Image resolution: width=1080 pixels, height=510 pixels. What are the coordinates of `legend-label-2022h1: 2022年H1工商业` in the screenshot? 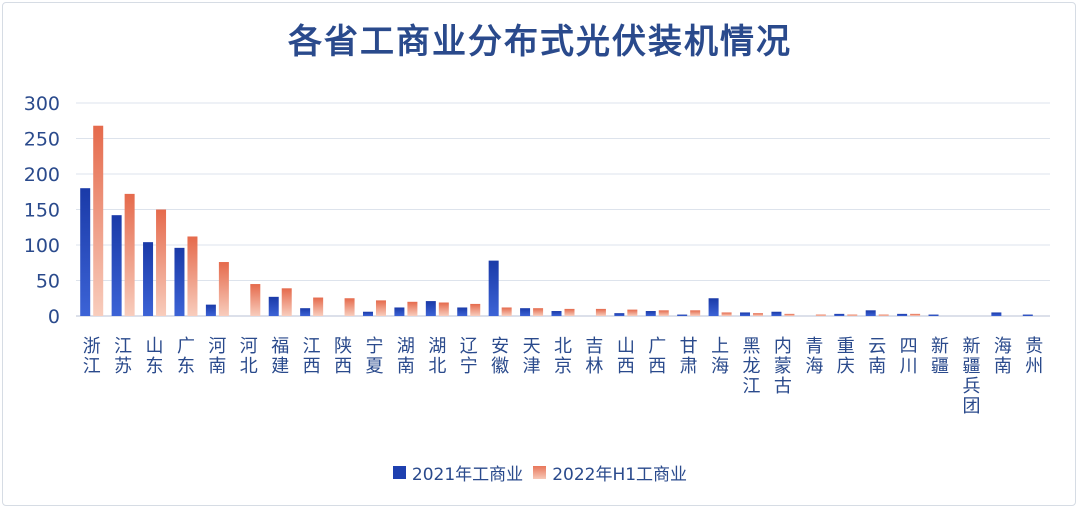 It's located at (620, 475).